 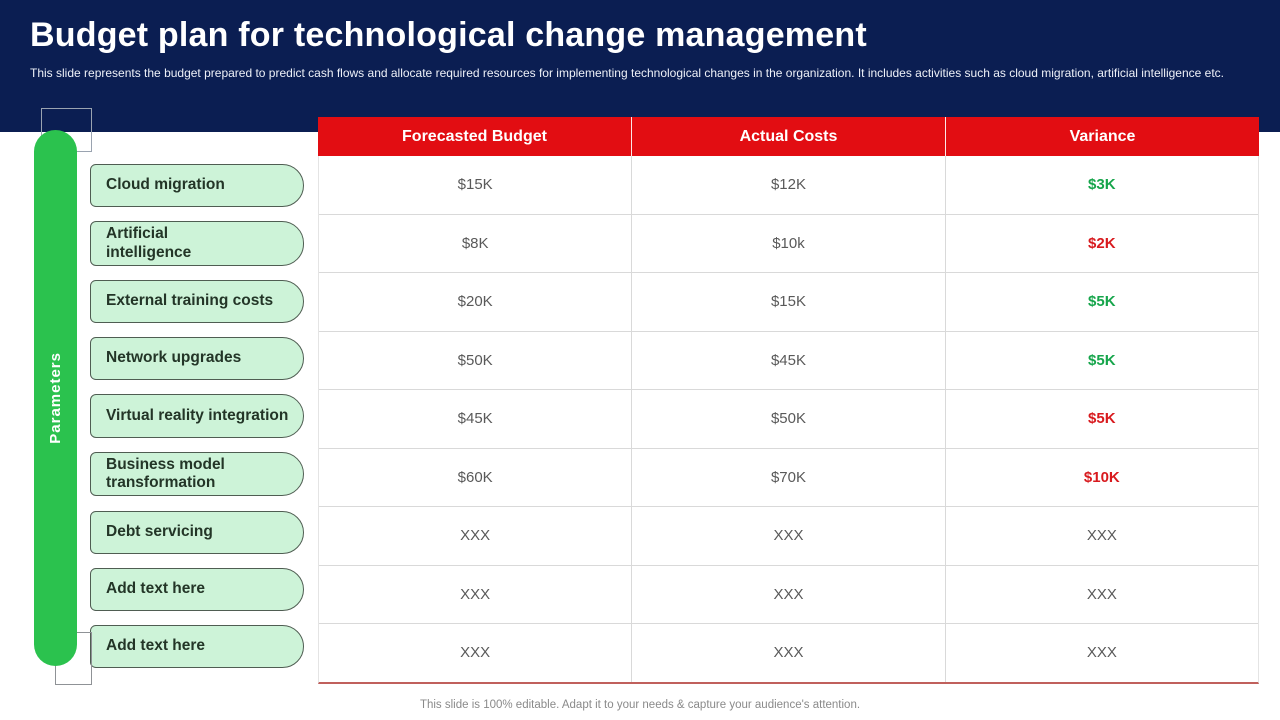 I want to click on parameter-pill-network-upgrades: Network upgrades, so click(x=197, y=358).